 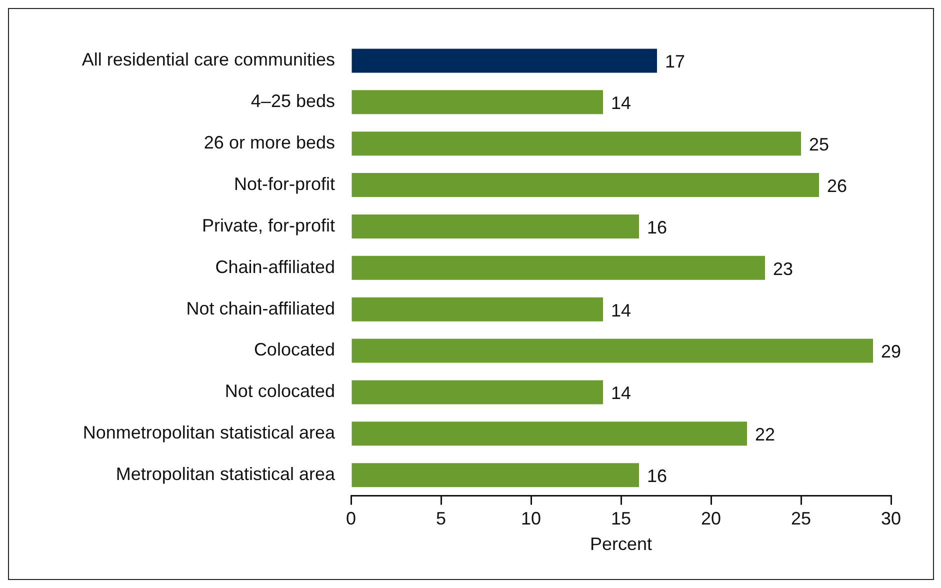 What do you see at coordinates (260, 308) in the screenshot?
I see `y-tick-label: Not chain-affiliated` at bounding box center [260, 308].